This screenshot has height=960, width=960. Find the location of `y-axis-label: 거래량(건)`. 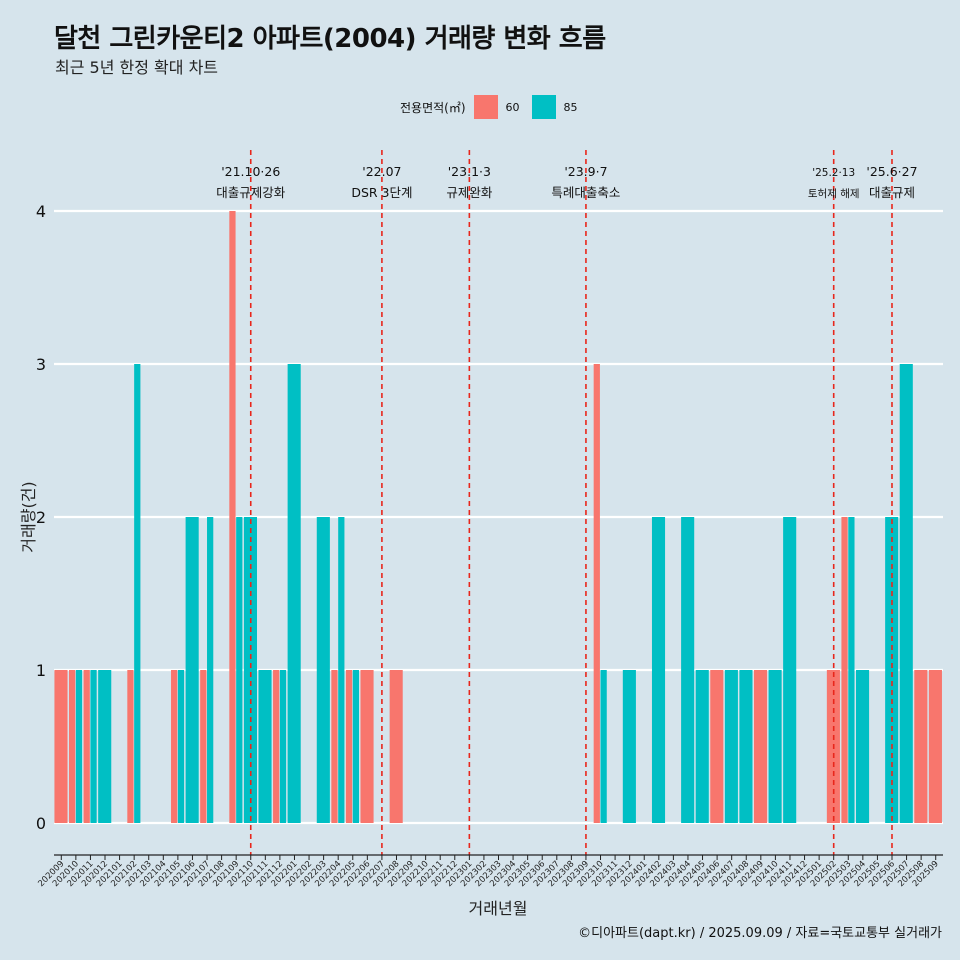

y-axis-label: 거래량(건) is located at coordinates (28, 516).